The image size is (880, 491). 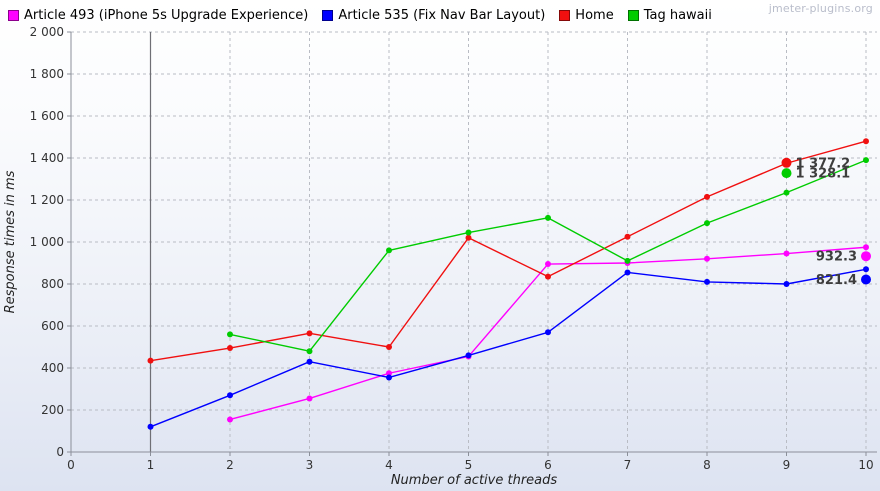 I want to click on x-tick-label: 6, so click(x=548, y=465).